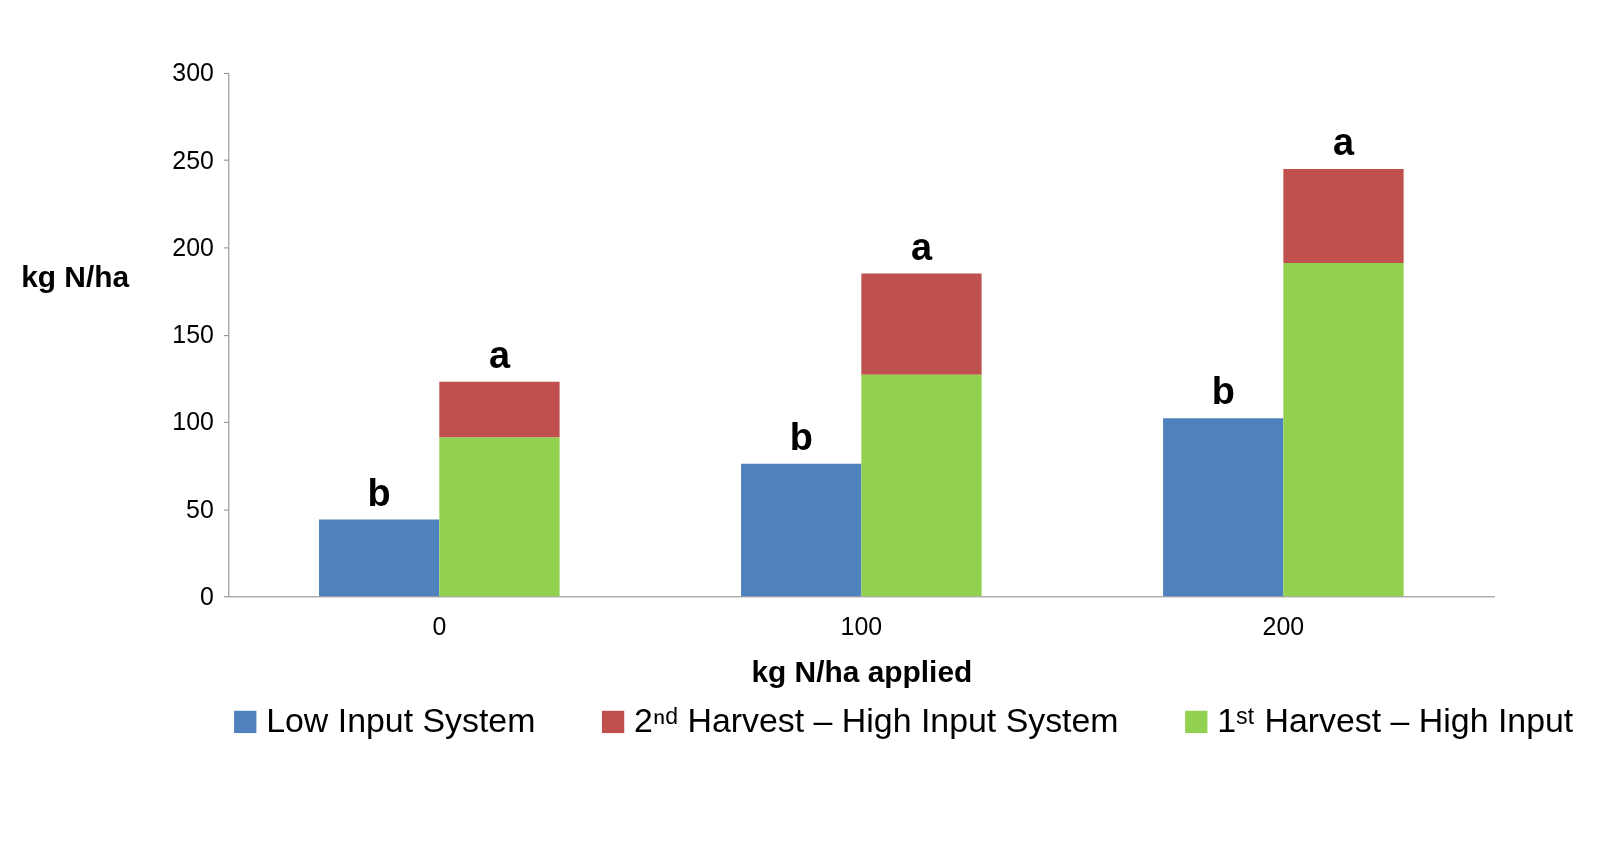  Describe the element at coordinates (439, 625) in the screenshot. I see `x-tick-label: 0` at that location.